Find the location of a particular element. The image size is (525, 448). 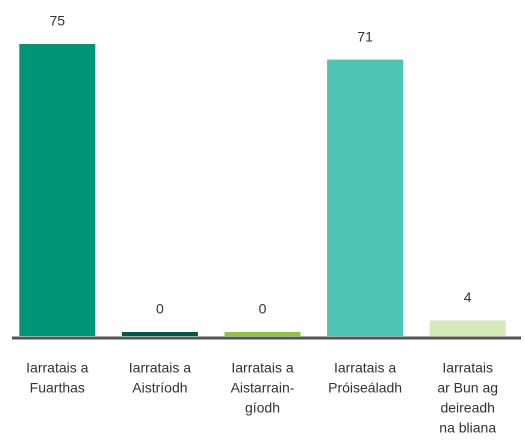

value-label: 75 is located at coordinates (58, 21).